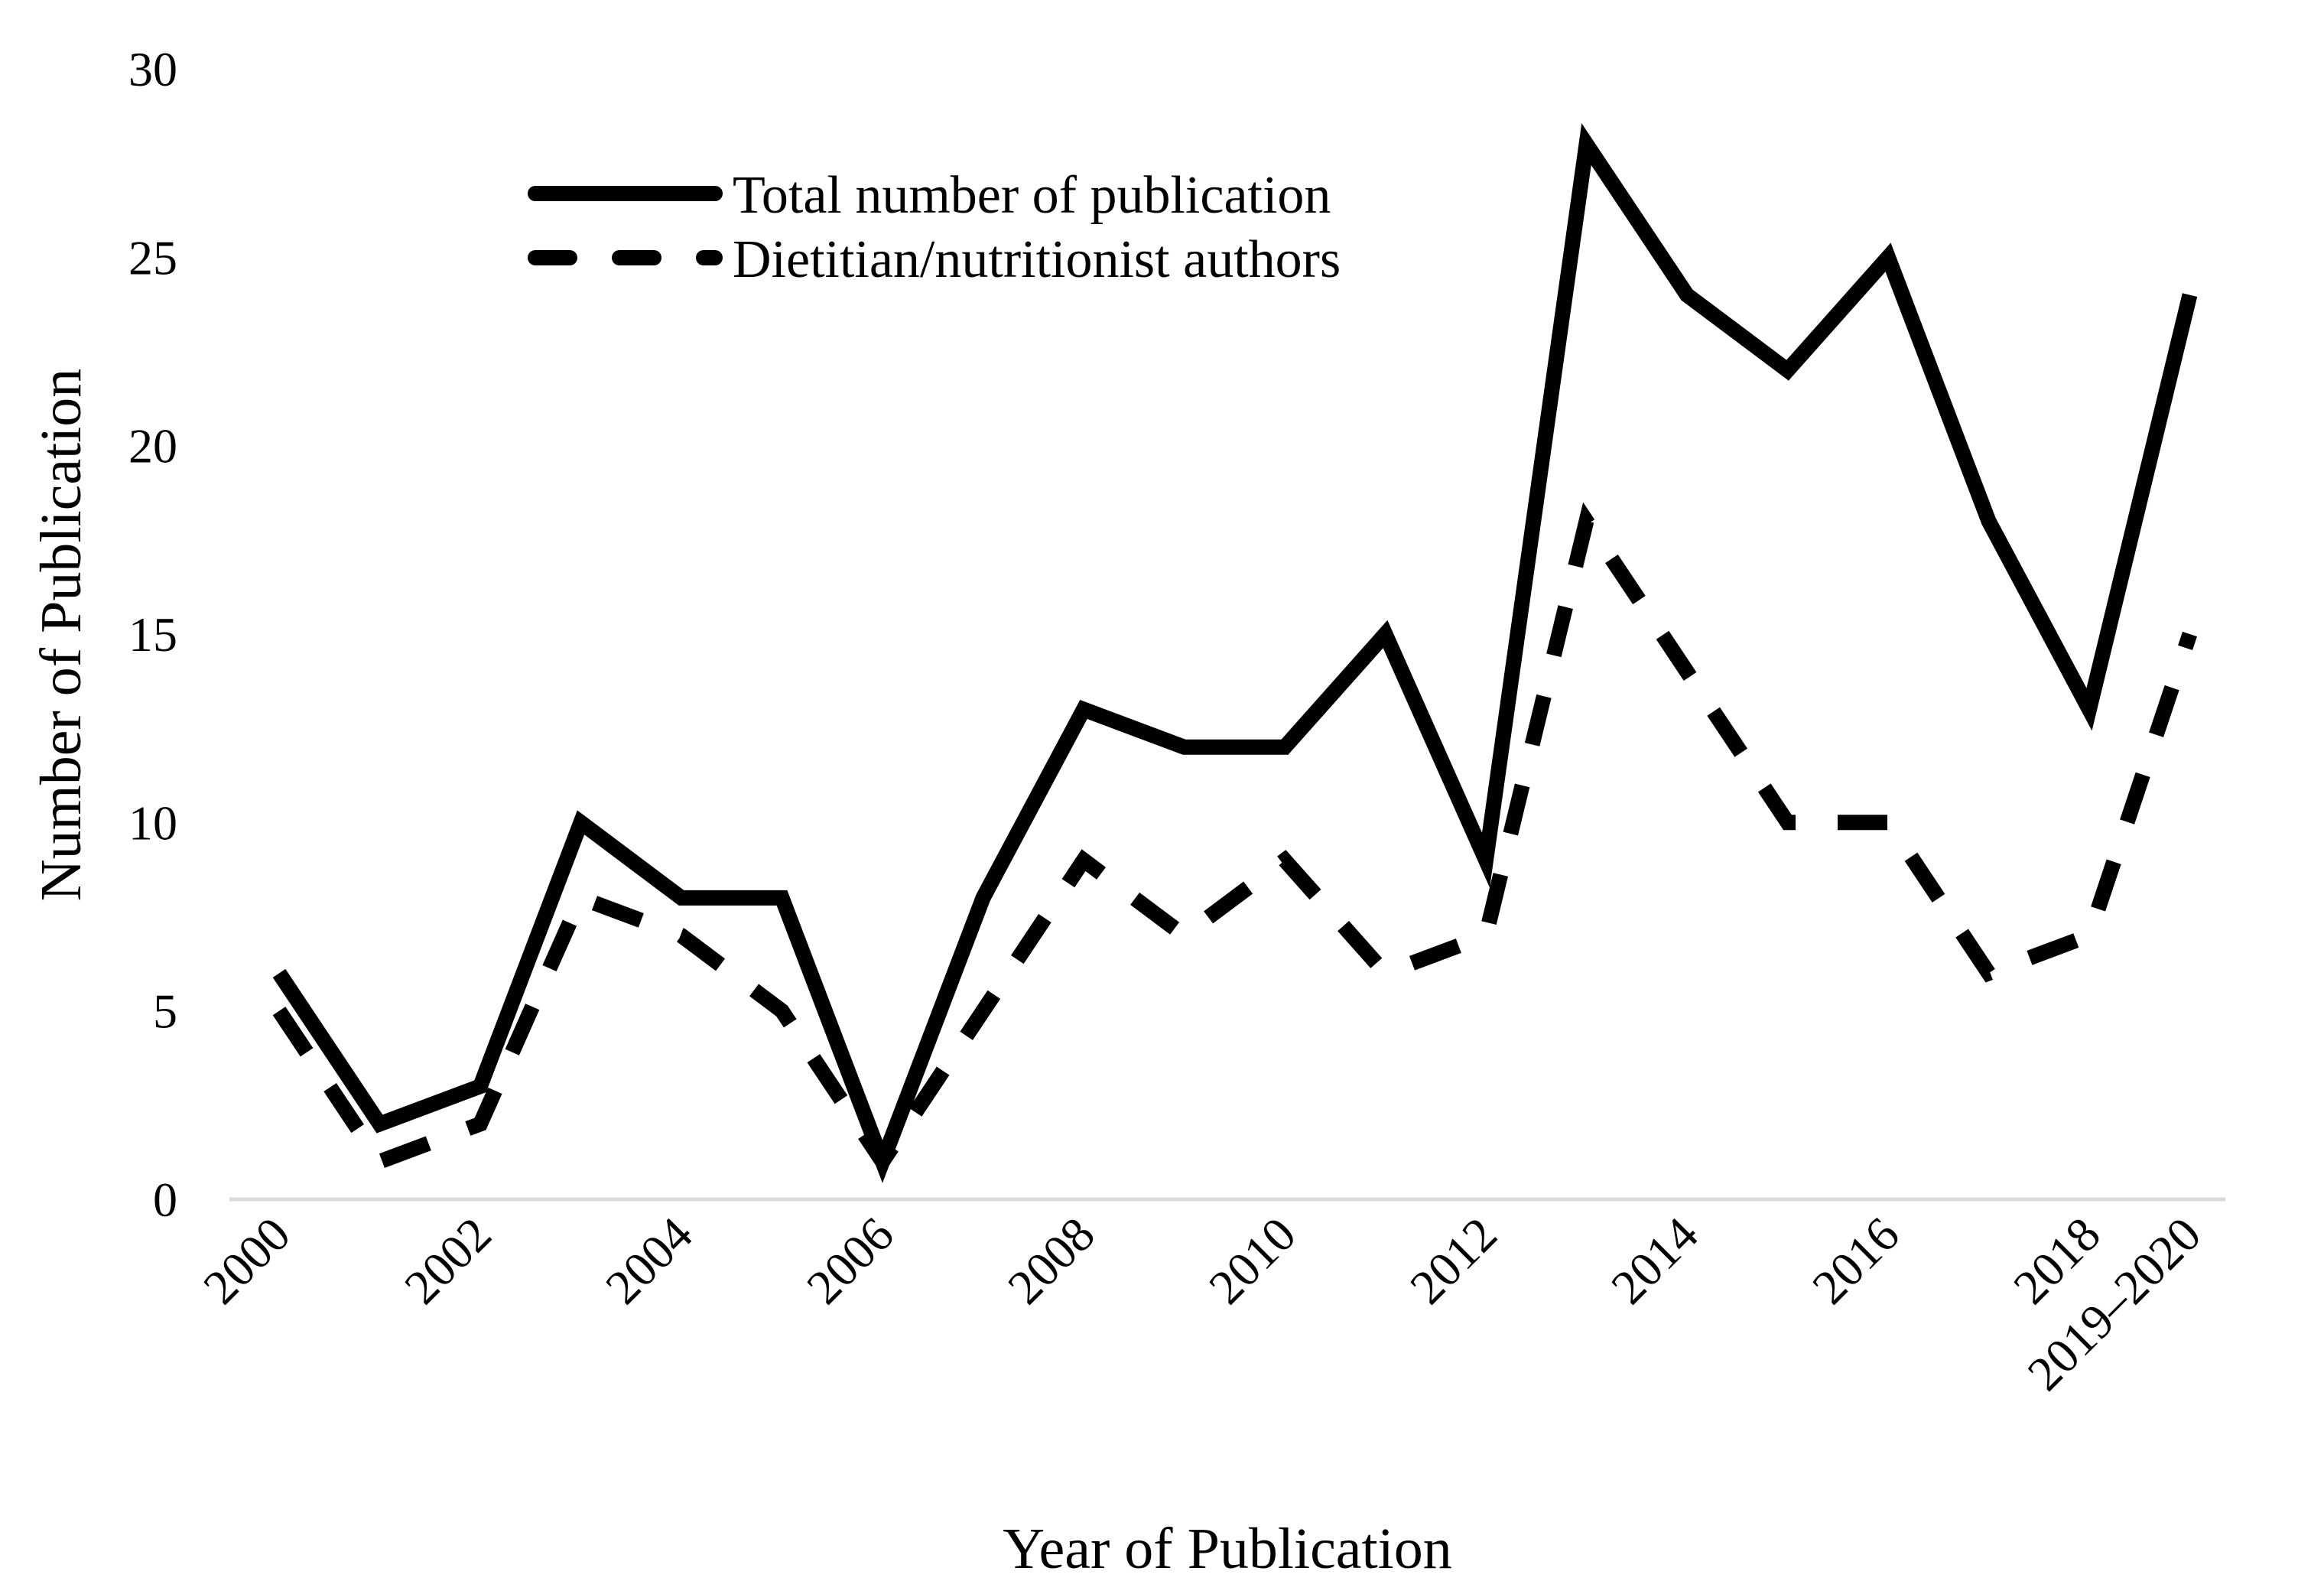 Image resolution: width=2324 pixels, height=1594 pixels. What do you see at coordinates (247, 1261) in the screenshot?
I see `x-tick-label: 2000` at bounding box center [247, 1261].